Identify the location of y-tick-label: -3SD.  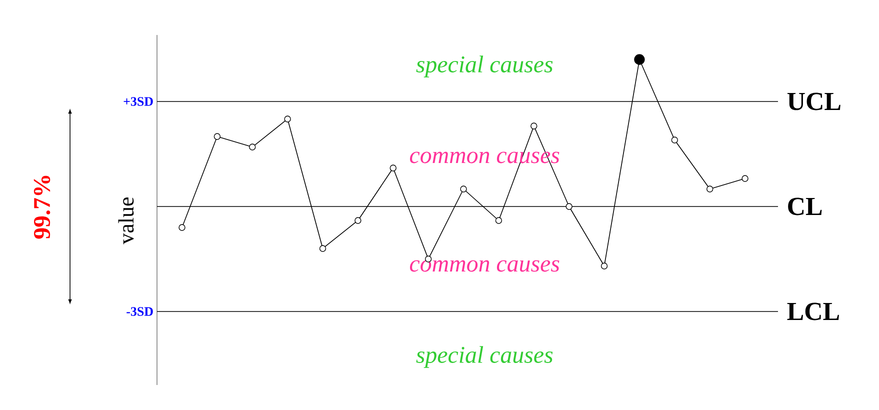
(139, 311).